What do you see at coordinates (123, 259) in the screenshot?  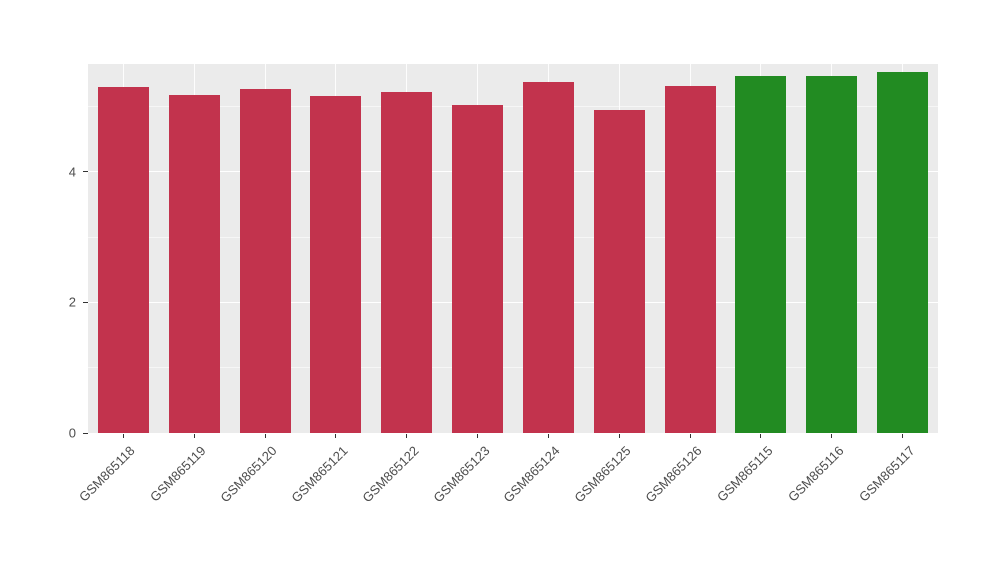 I see `bar-GSM865118` at bounding box center [123, 259].